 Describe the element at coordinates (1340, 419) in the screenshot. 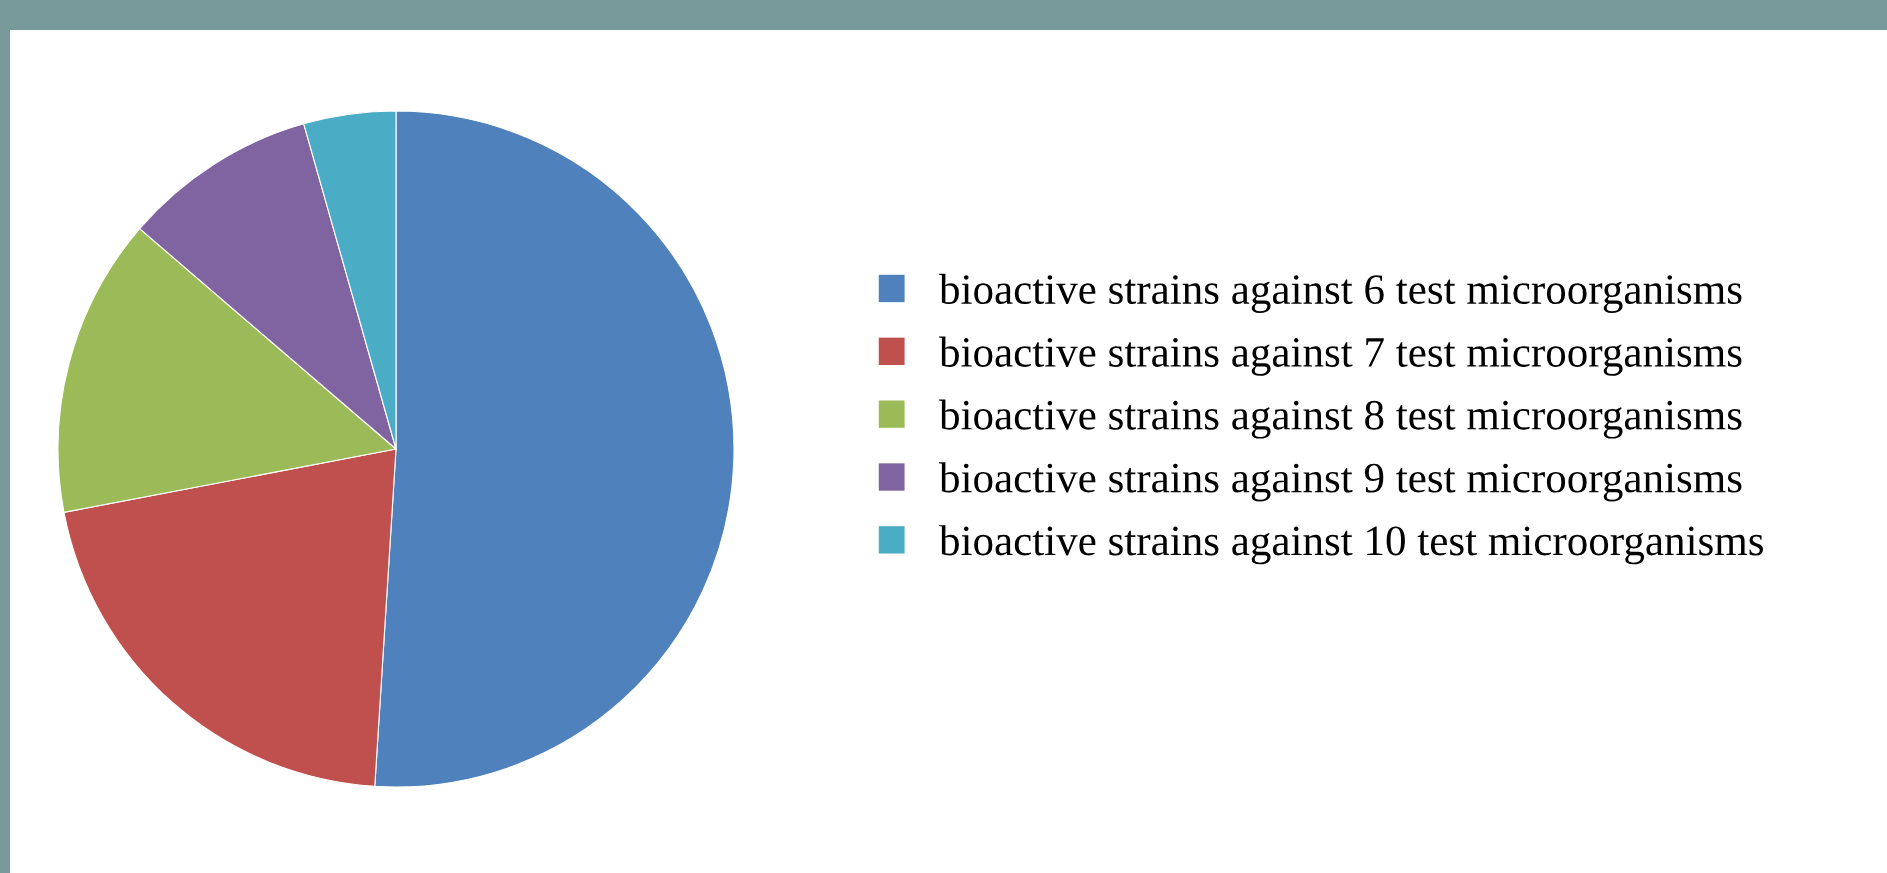

I see `legend-label: bioactive strains against 8 test microorganisms` at that location.